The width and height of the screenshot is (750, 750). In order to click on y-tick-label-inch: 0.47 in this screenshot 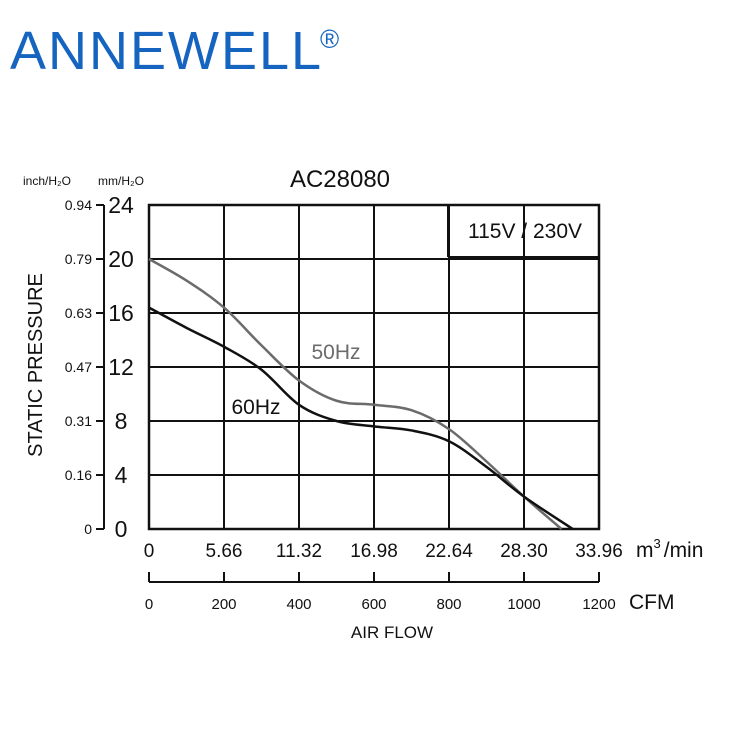, I will do `click(78, 367)`.